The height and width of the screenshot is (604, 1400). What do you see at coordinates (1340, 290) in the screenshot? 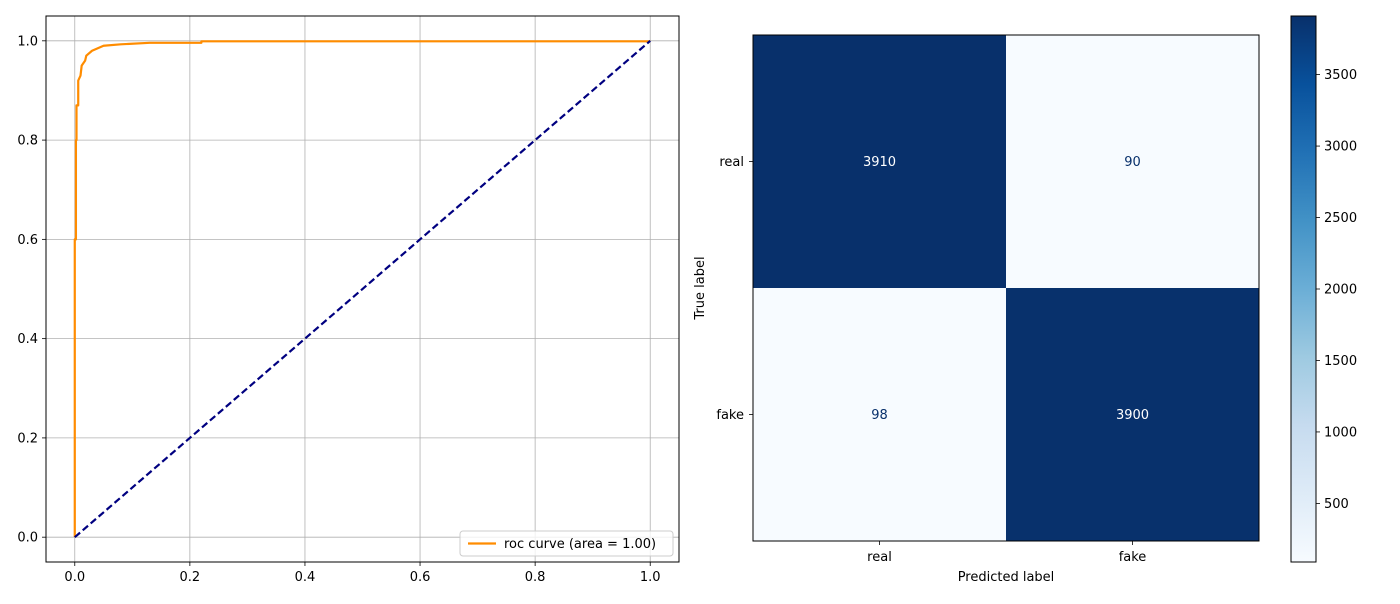
I see `colorbar-tick-label: 2000` at bounding box center [1340, 290].